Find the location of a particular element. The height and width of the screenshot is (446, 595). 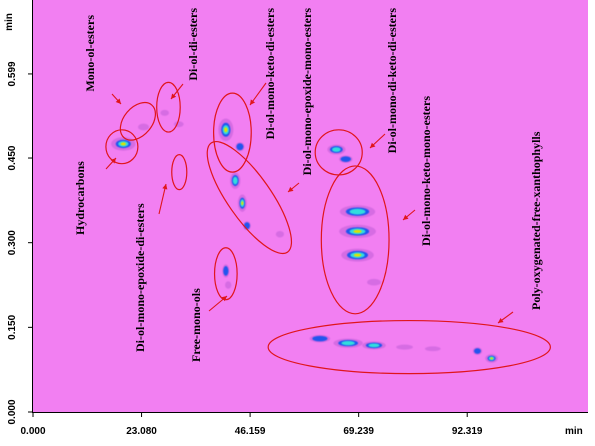

compound-class-label: Mono-ol-esters is located at coordinates (90, 53).